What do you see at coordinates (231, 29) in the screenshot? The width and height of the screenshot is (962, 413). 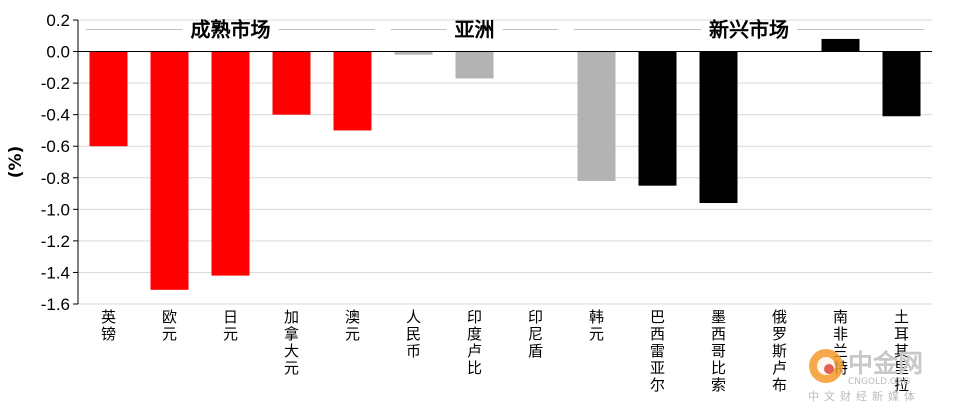 I see `group-label: 成熟市场` at bounding box center [231, 29].